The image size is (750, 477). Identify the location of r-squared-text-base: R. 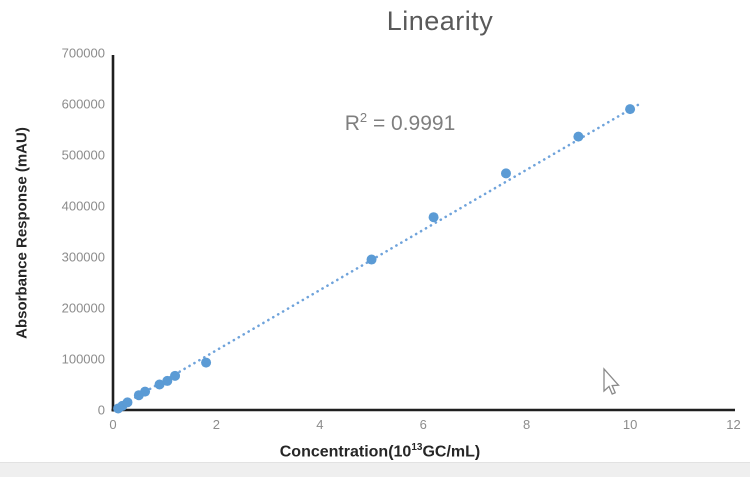
(352, 123).